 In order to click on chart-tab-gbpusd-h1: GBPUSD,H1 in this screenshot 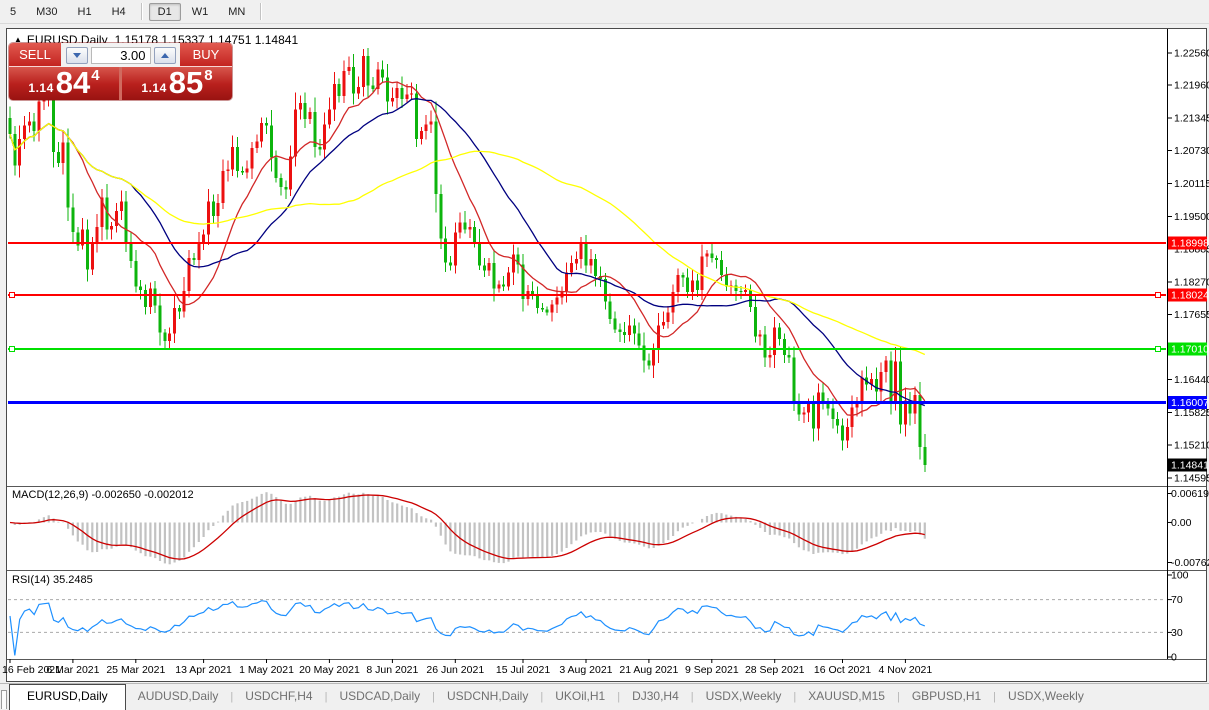, I will do `click(946, 696)`.